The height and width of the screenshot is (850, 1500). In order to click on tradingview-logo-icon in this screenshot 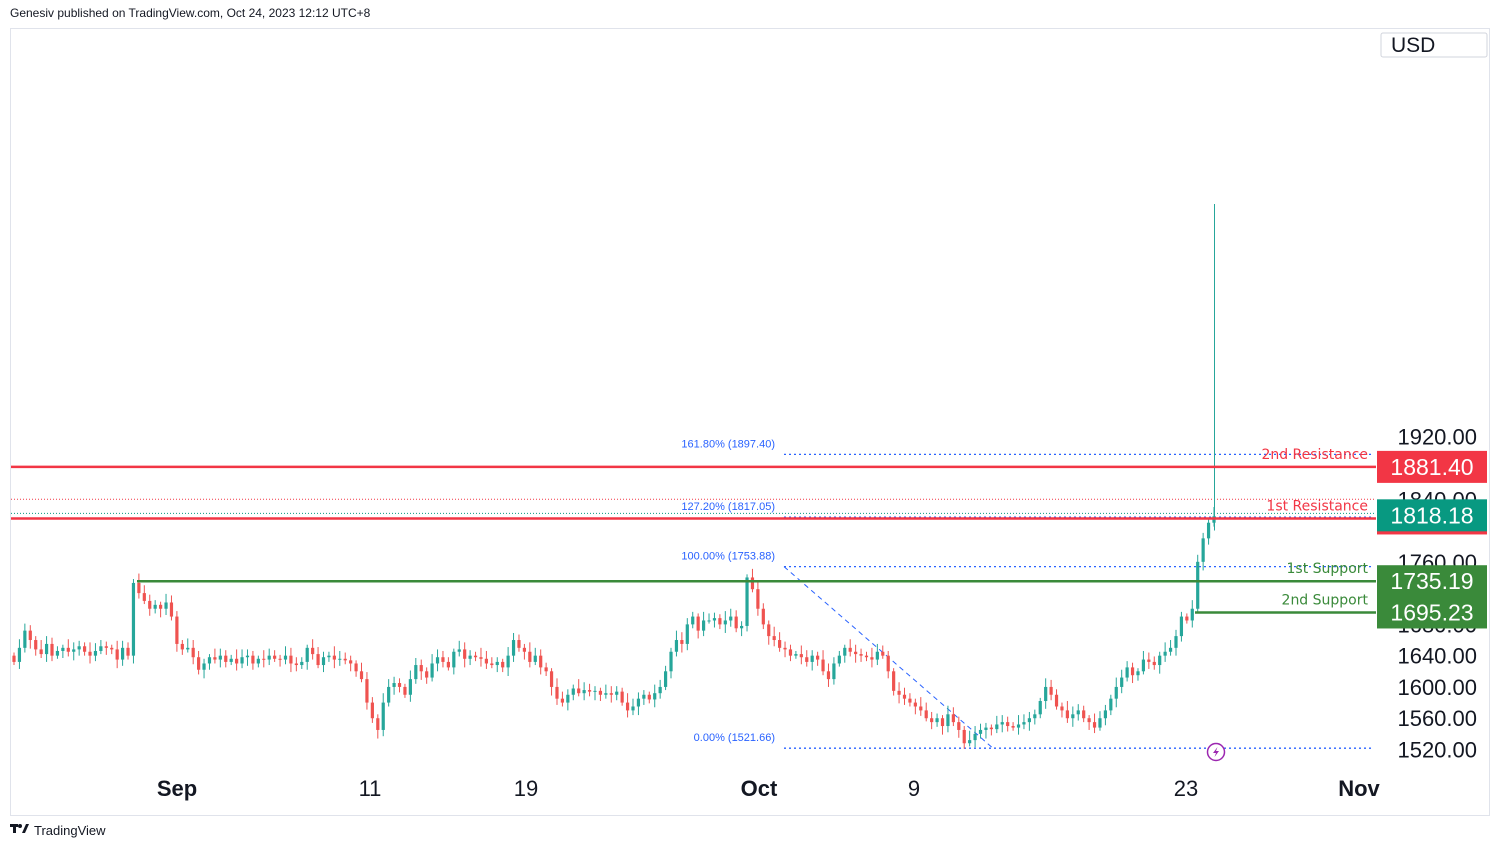, I will do `click(20, 830)`.